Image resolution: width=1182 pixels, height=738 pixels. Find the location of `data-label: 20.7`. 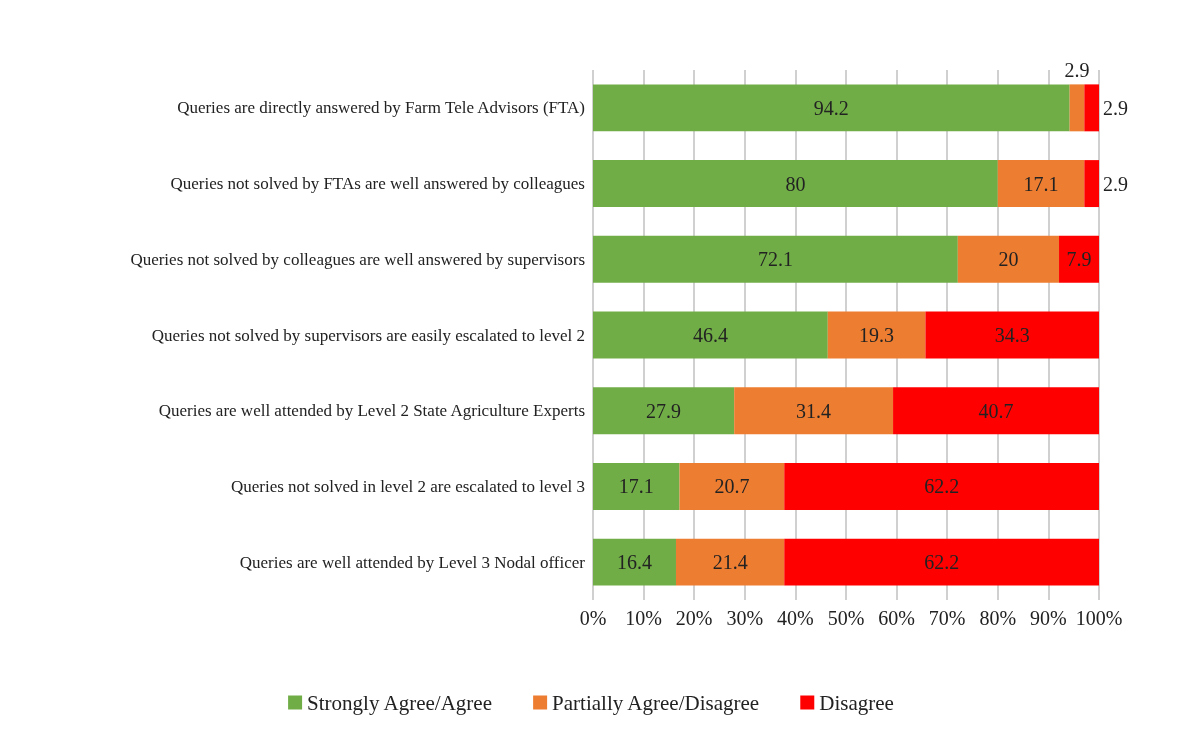

data-label: 20.7 is located at coordinates (732, 486).